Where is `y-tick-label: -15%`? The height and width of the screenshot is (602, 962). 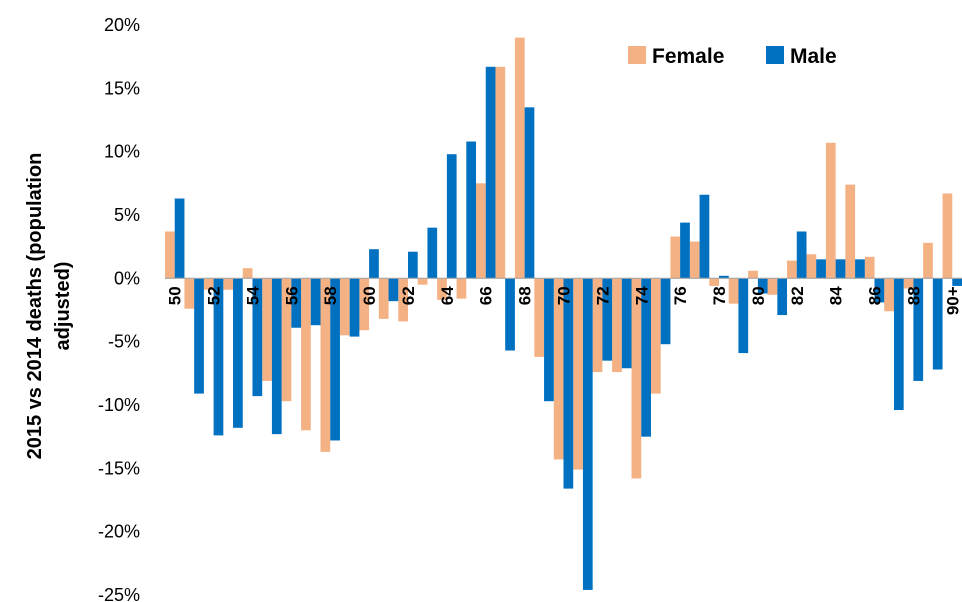 y-tick-label: -15% is located at coordinates (119, 468).